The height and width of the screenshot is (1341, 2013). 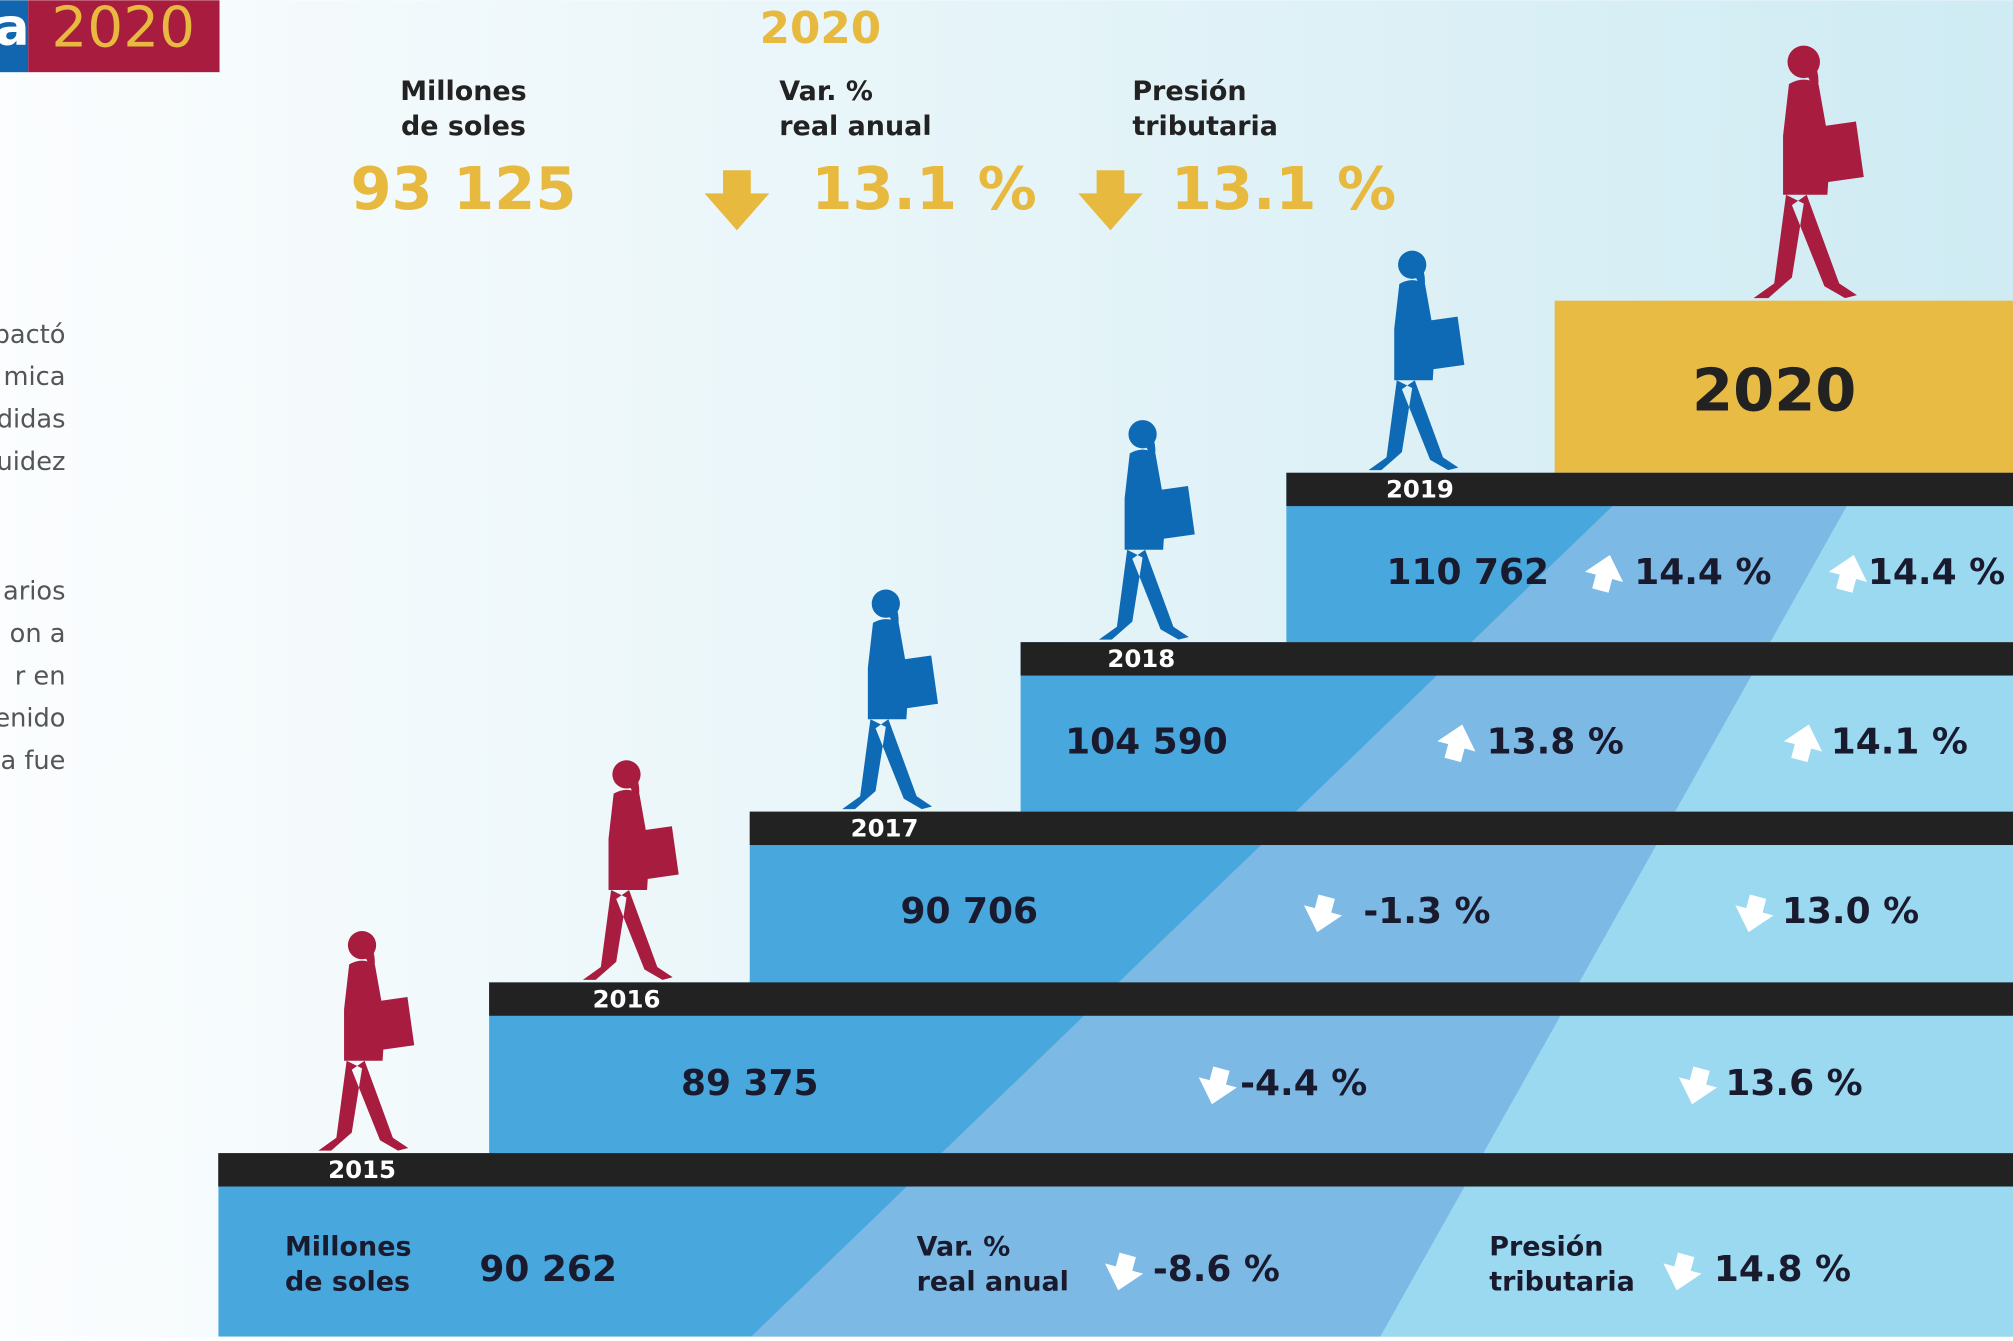 I want to click on step-variation: -1.3 %, so click(x=1426, y=911).